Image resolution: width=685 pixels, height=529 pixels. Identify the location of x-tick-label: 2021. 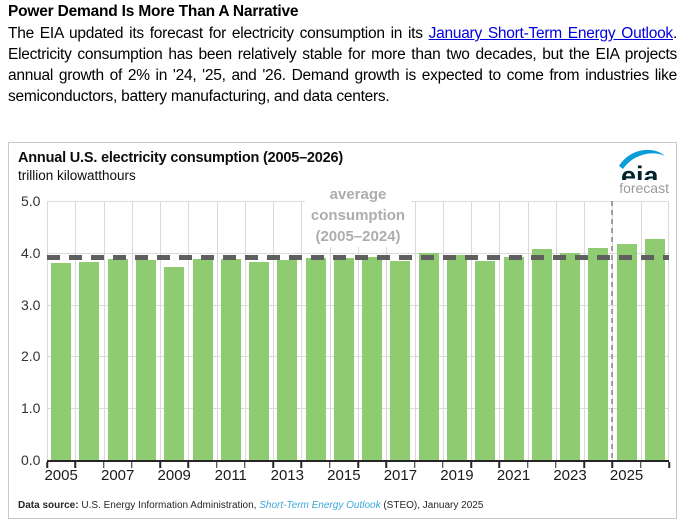
(513, 475).